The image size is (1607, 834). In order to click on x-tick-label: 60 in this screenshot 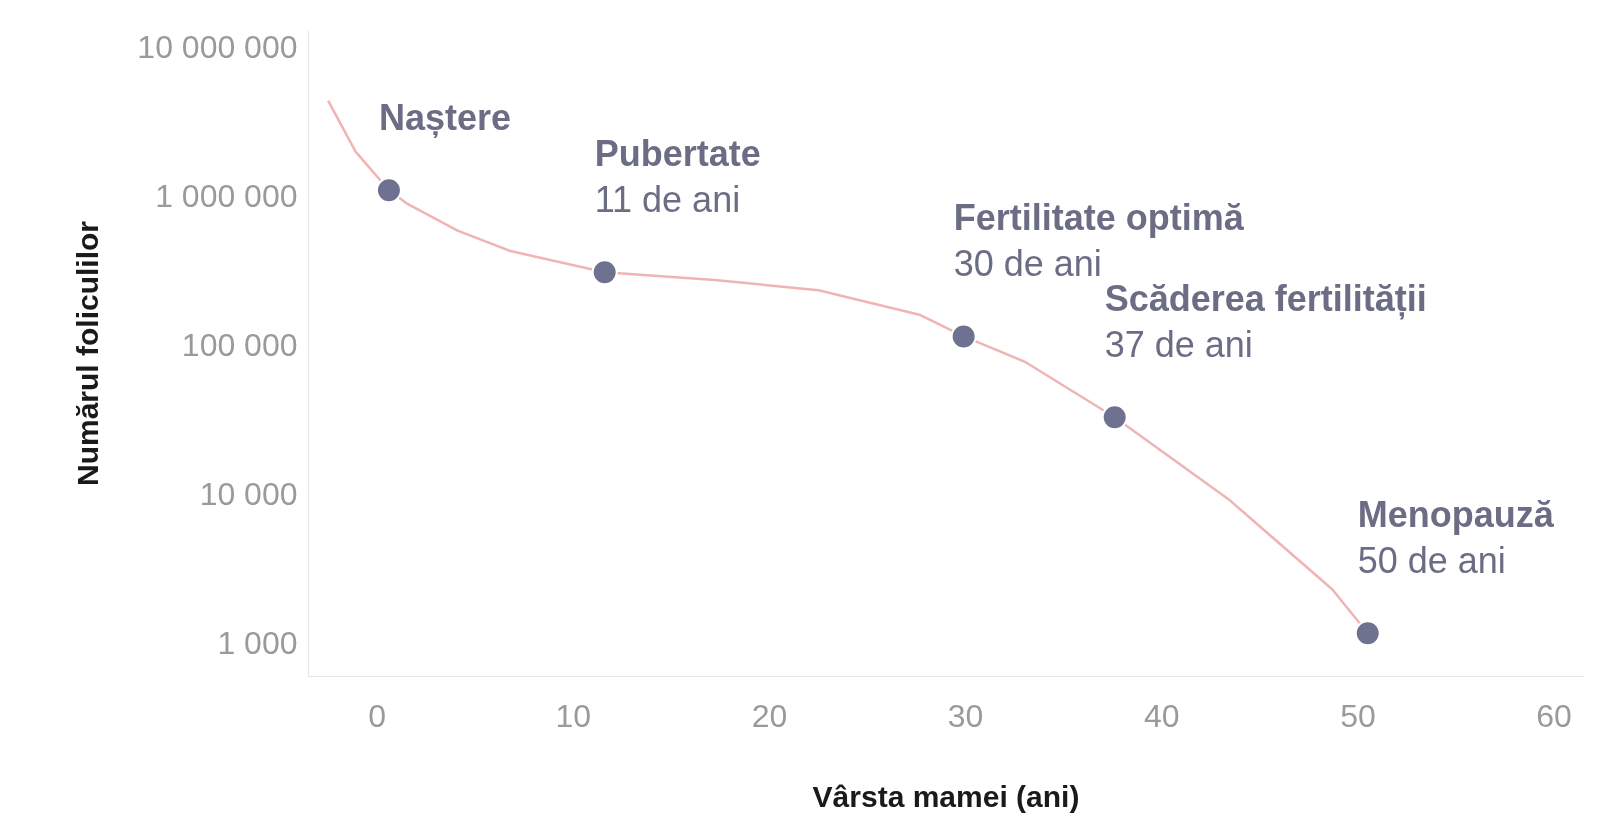, I will do `click(1554, 715)`.